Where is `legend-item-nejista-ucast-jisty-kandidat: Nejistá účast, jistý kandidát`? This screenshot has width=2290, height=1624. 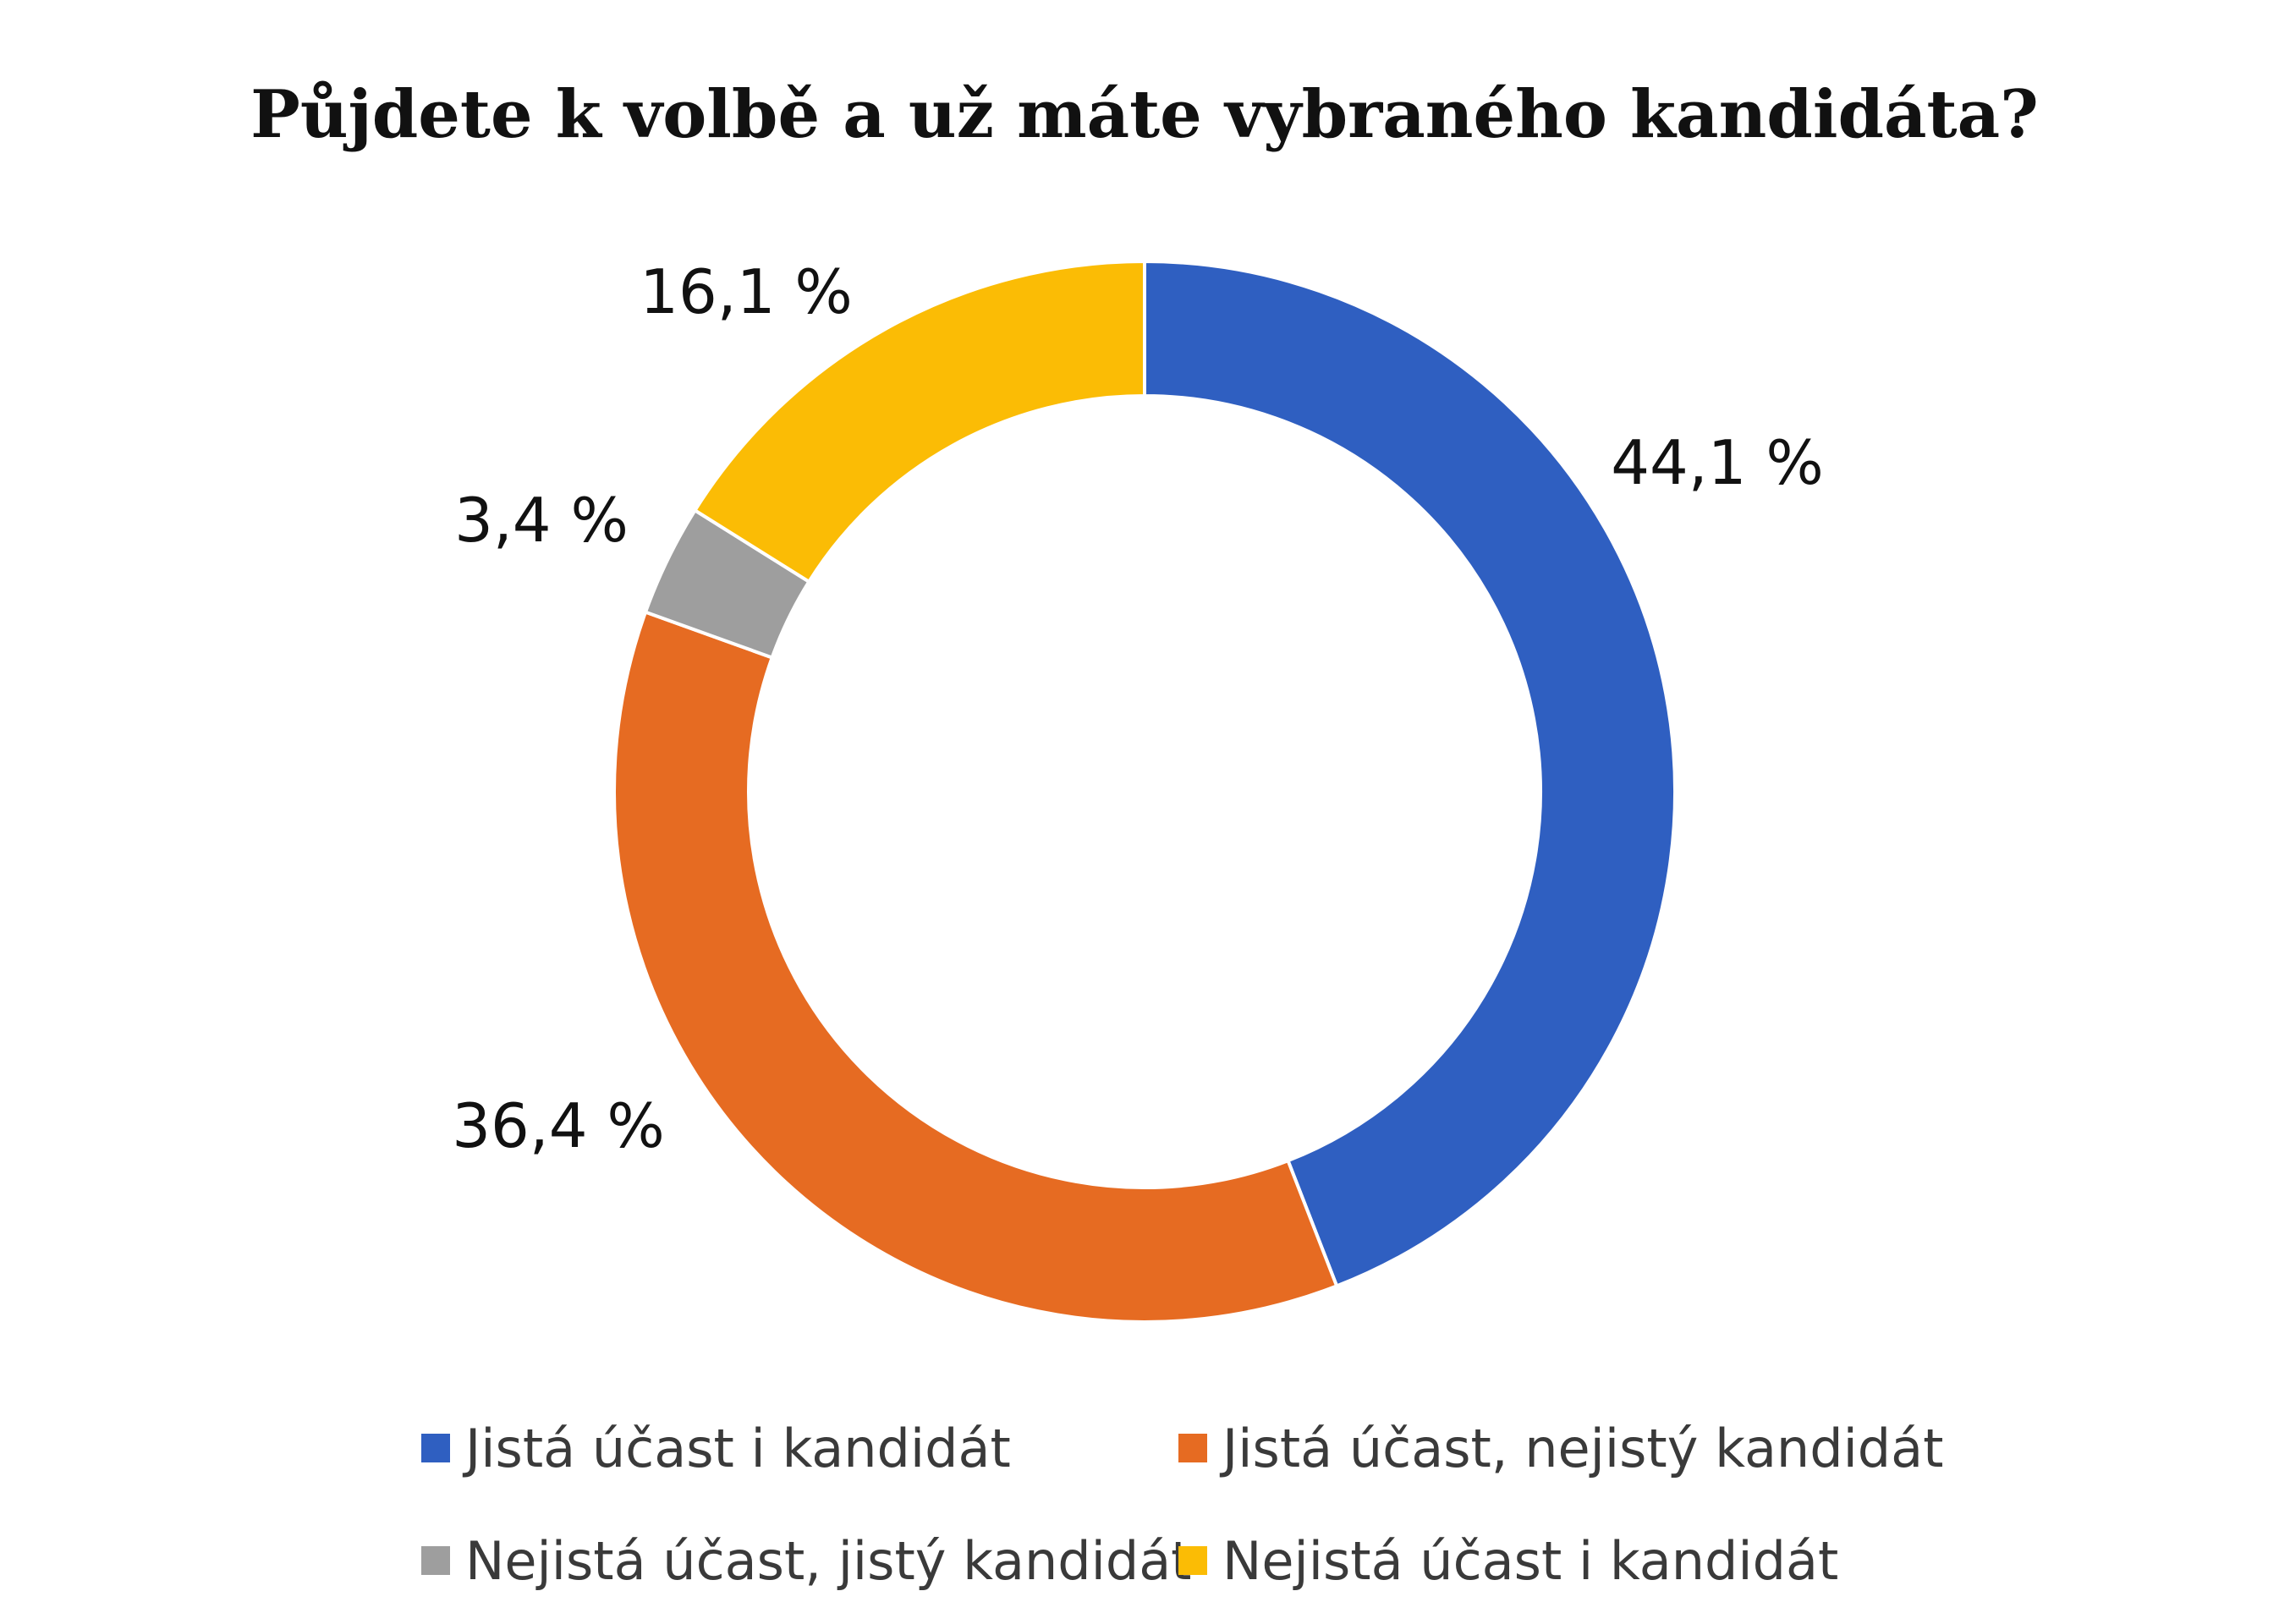
legend-item-nejista-ucast-jisty-kandidat: Nejistá účast, jistý kandidát is located at coordinates (807, 1561).